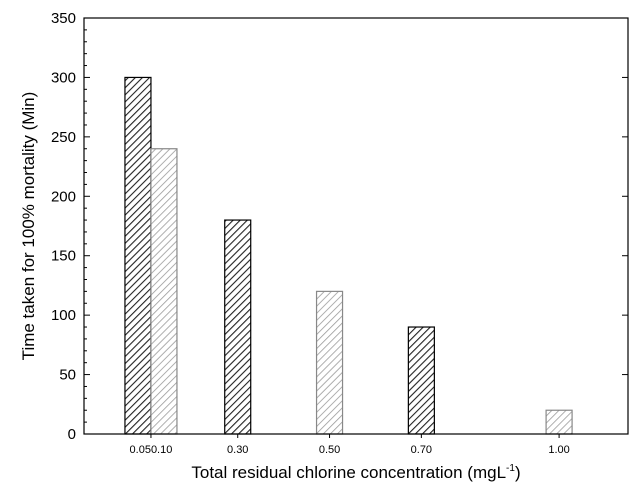 The width and height of the screenshot is (632, 491). Describe the element at coordinates (518, 472) in the screenshot. I see `x-axis-title-end: )` at that location.